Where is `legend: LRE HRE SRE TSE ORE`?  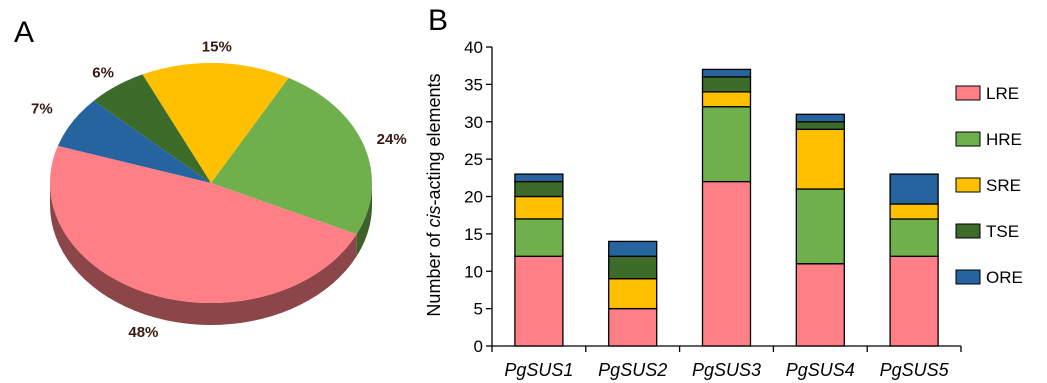
legend: LRE HRE SRE TSE ORE is located at coordinates (989, 185).